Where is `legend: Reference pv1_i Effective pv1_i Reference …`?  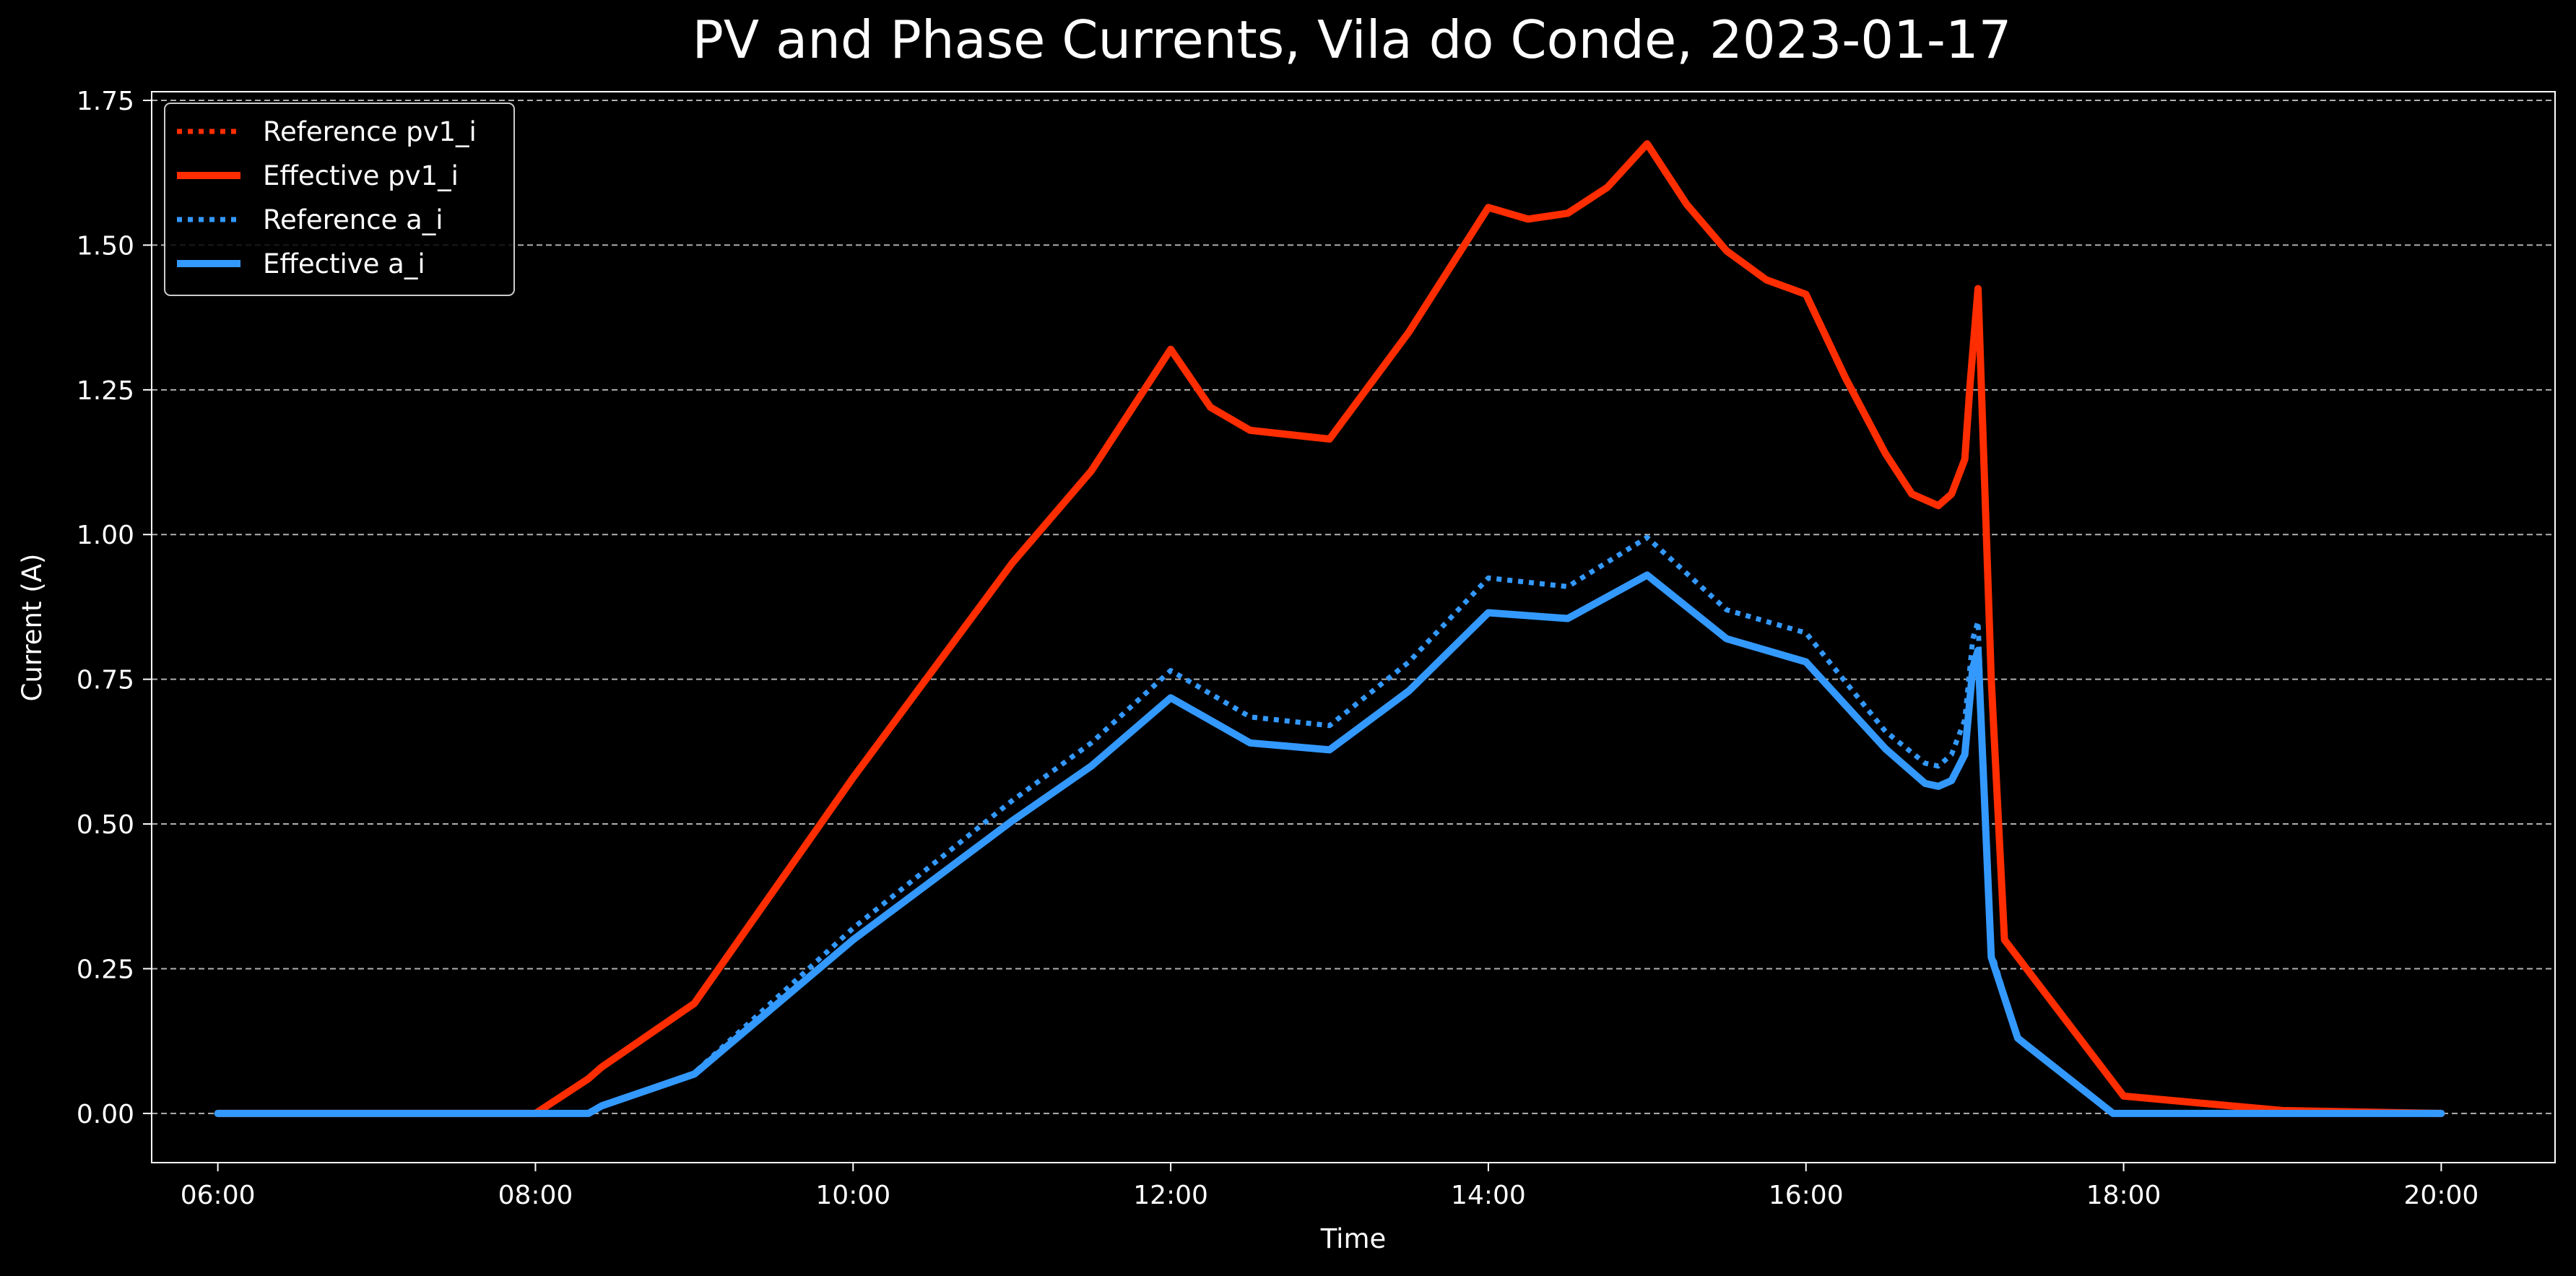 legend: Reference pv1_i Effective pv1_i Reference … is located at coordinates (339, 199).